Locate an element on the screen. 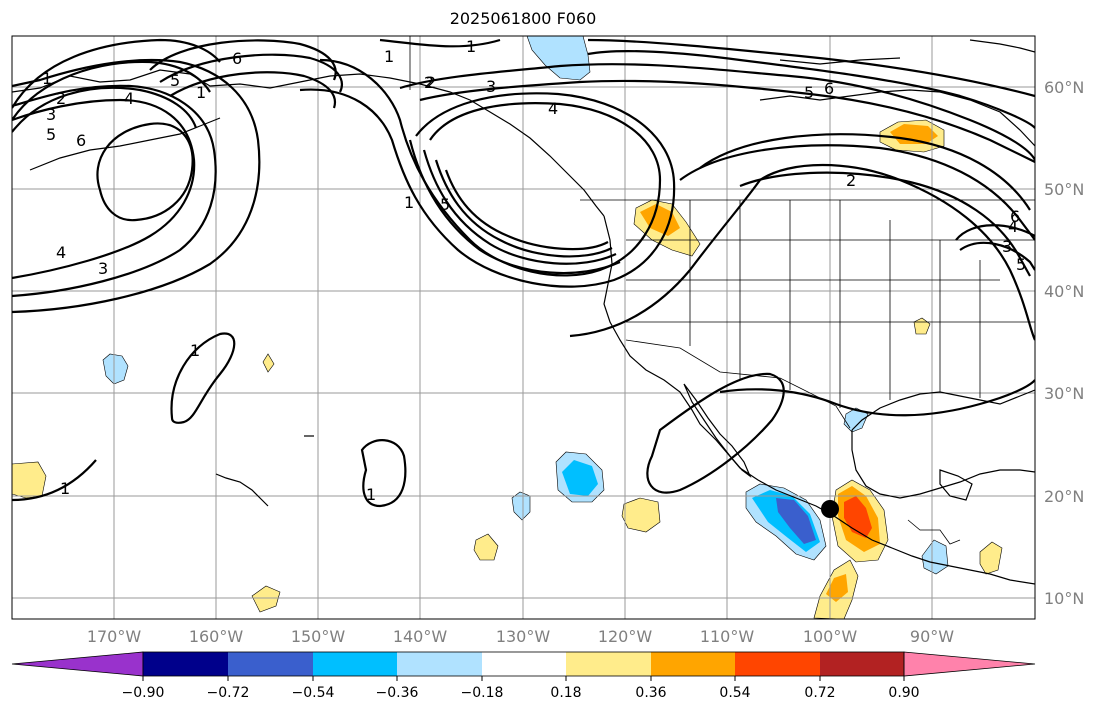 This screenshot has height=712, width=1105. colorbar-extend-high is located at coordinates (969, 664).